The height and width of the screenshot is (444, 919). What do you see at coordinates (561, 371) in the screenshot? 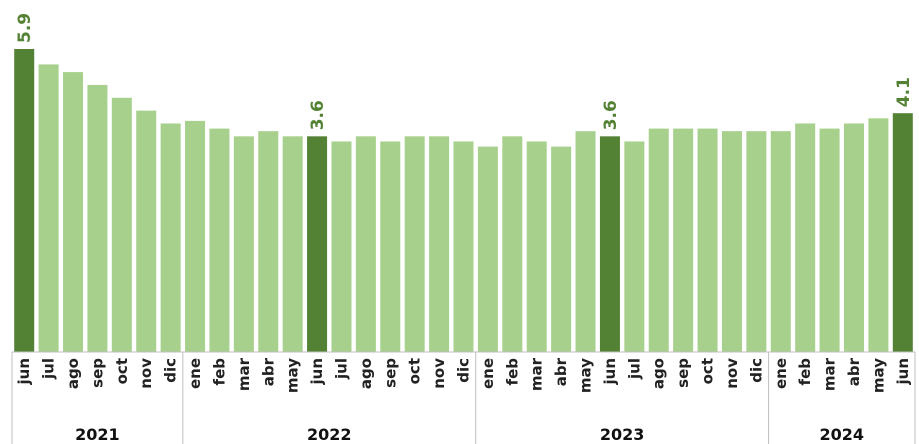
I see `month-label-22: abr` at bounding box center [561, 371].